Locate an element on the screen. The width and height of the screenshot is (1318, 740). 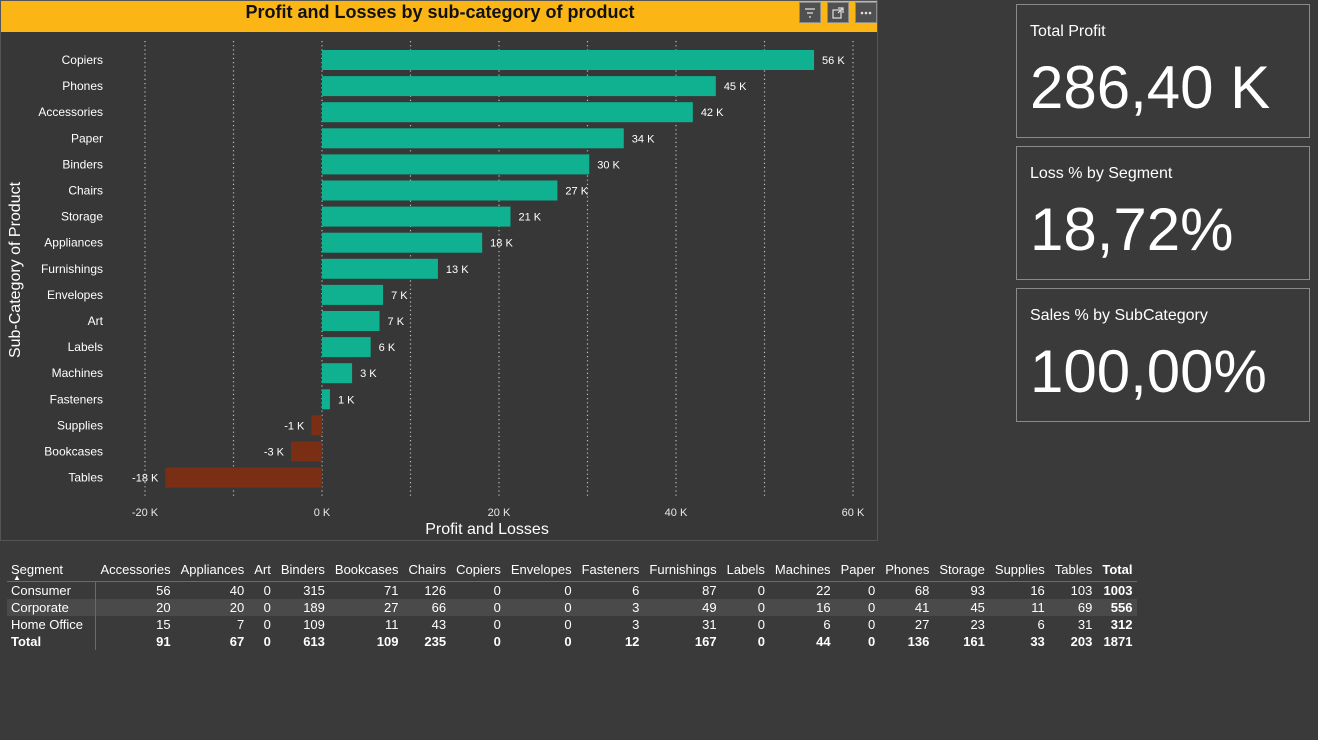
bar-labels is located at coordinates (346, 347).